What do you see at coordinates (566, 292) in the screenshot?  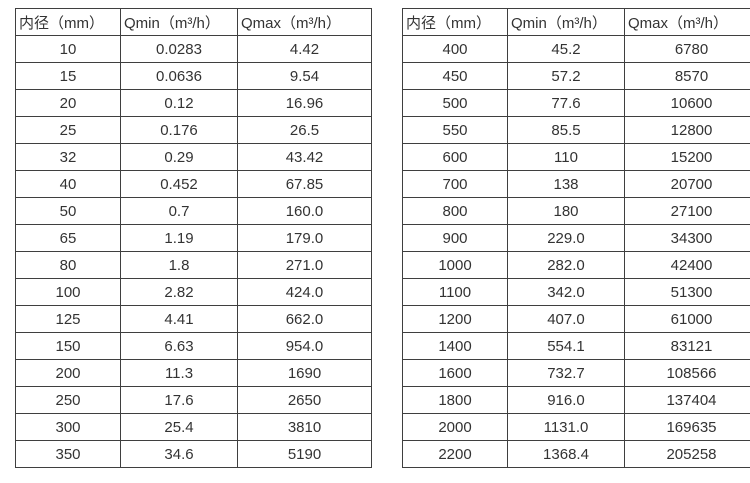 I see `table-cell: 342.0` at bounding box center [566, 292].